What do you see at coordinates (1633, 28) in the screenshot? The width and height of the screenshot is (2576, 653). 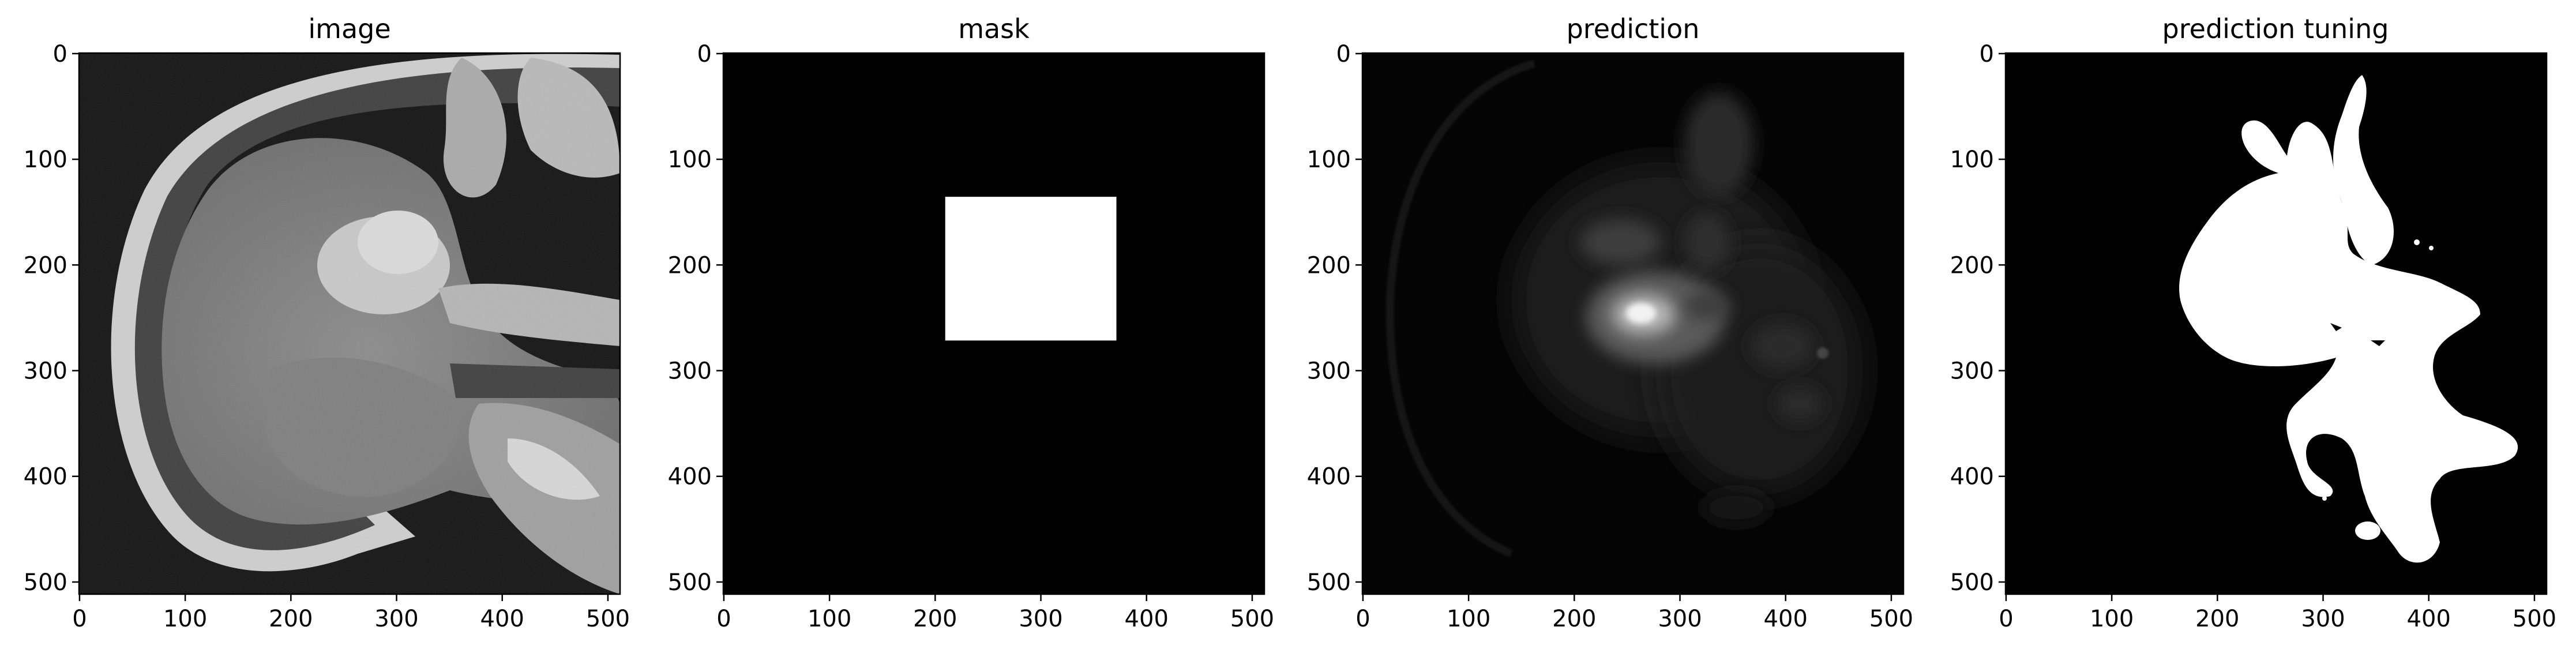 I see `panel-title: prediction` at bounding box center [1633, 28].